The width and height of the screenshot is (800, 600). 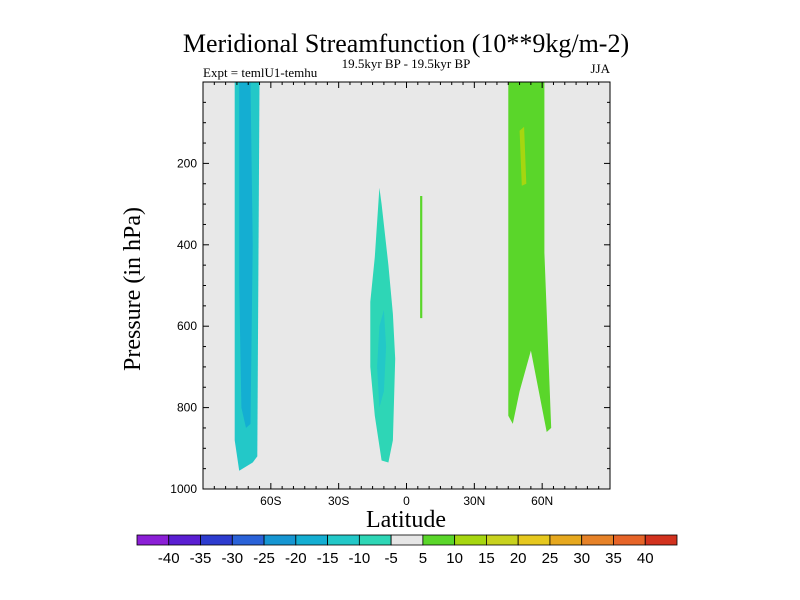 I want to click on y-axis-label: Pressure (in hPa), so click(x=133, y=289).